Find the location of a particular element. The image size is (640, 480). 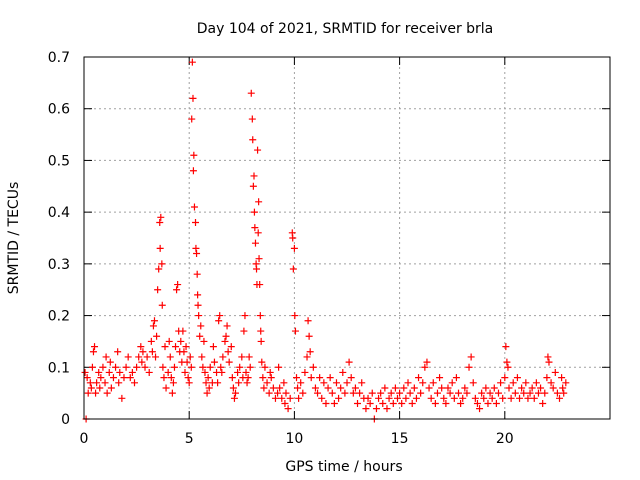

y-tick-label: 0.2 is located at coordinates (59, 317).